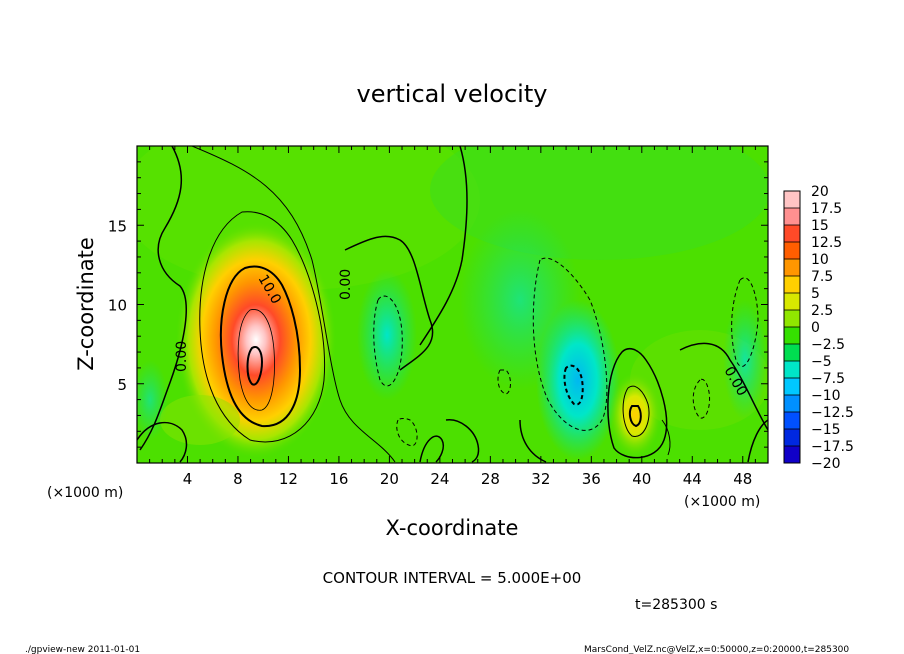 The image size is (904, 654). Describe the element at coordinates (122, 385) in the screenshot. I see `y-tick-label: 5` at that location.